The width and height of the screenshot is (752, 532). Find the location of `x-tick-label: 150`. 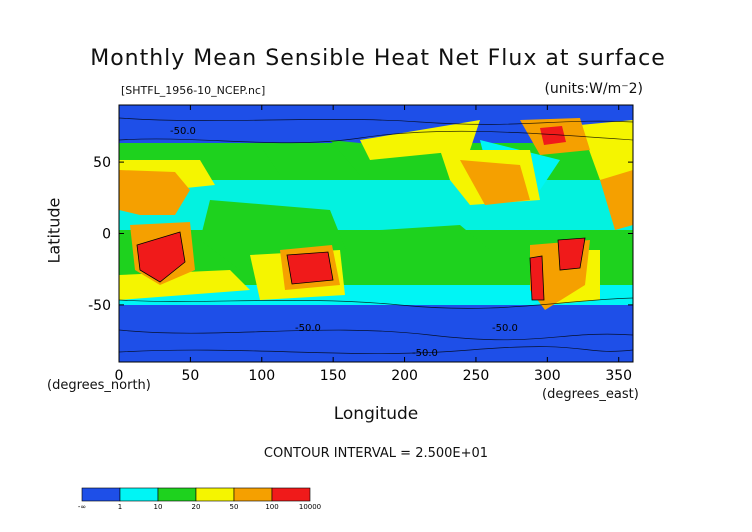

x-tick-label: 150 is located at coordinates (333, 376).